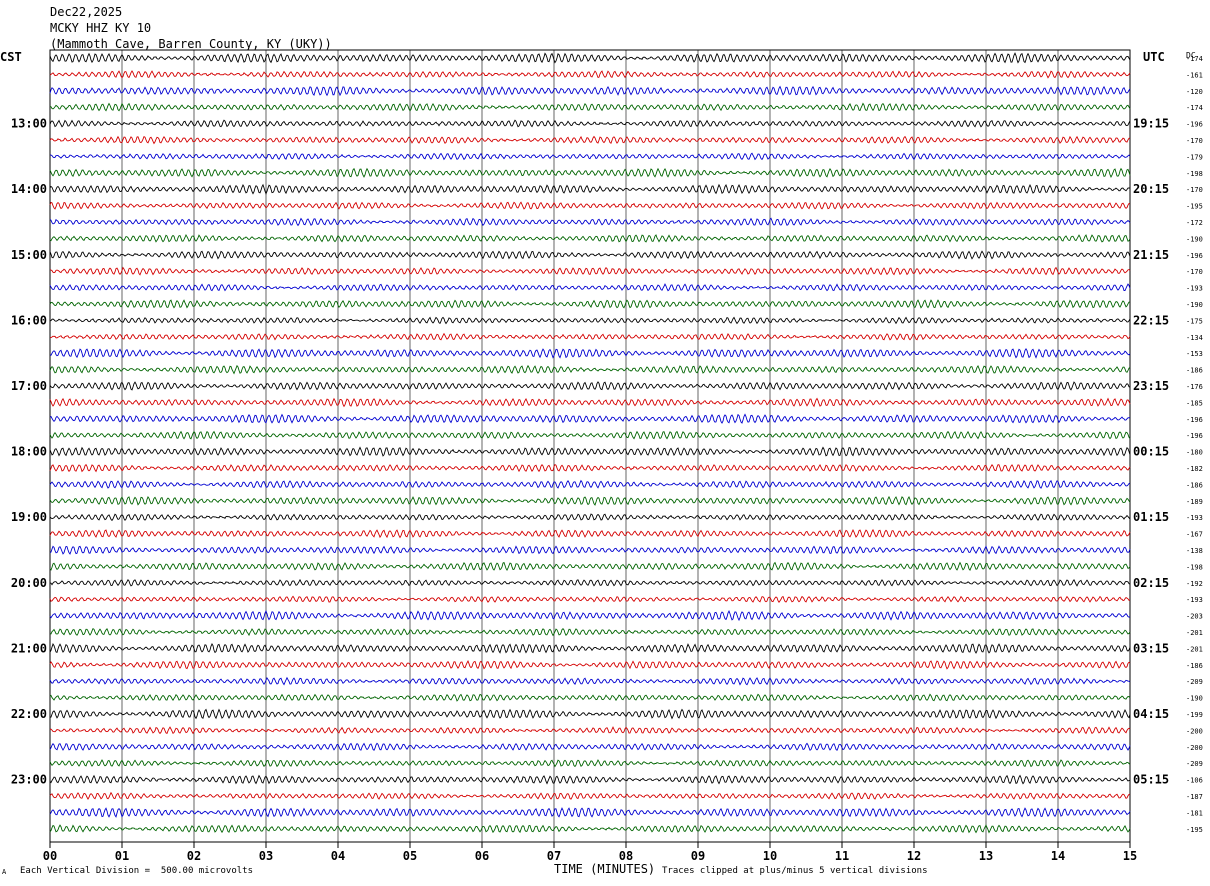 This screenshot has width=1210, height=886. Describe the element at coordinates (1194, 551) in the screenshot. I see `dc-offset-label: -138` at that location.